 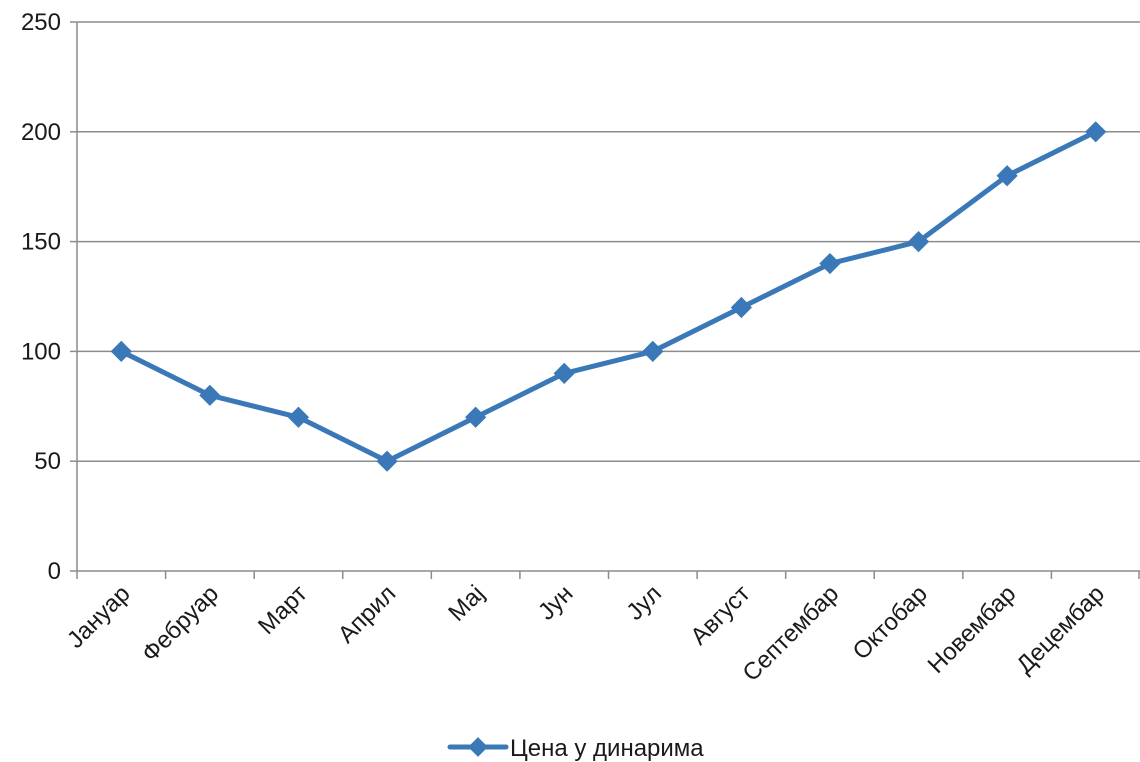 What do you see at coordinates (720, 615) in the screenshot?
I see `x-tick-label: Август` at bounding box center [720, 615].